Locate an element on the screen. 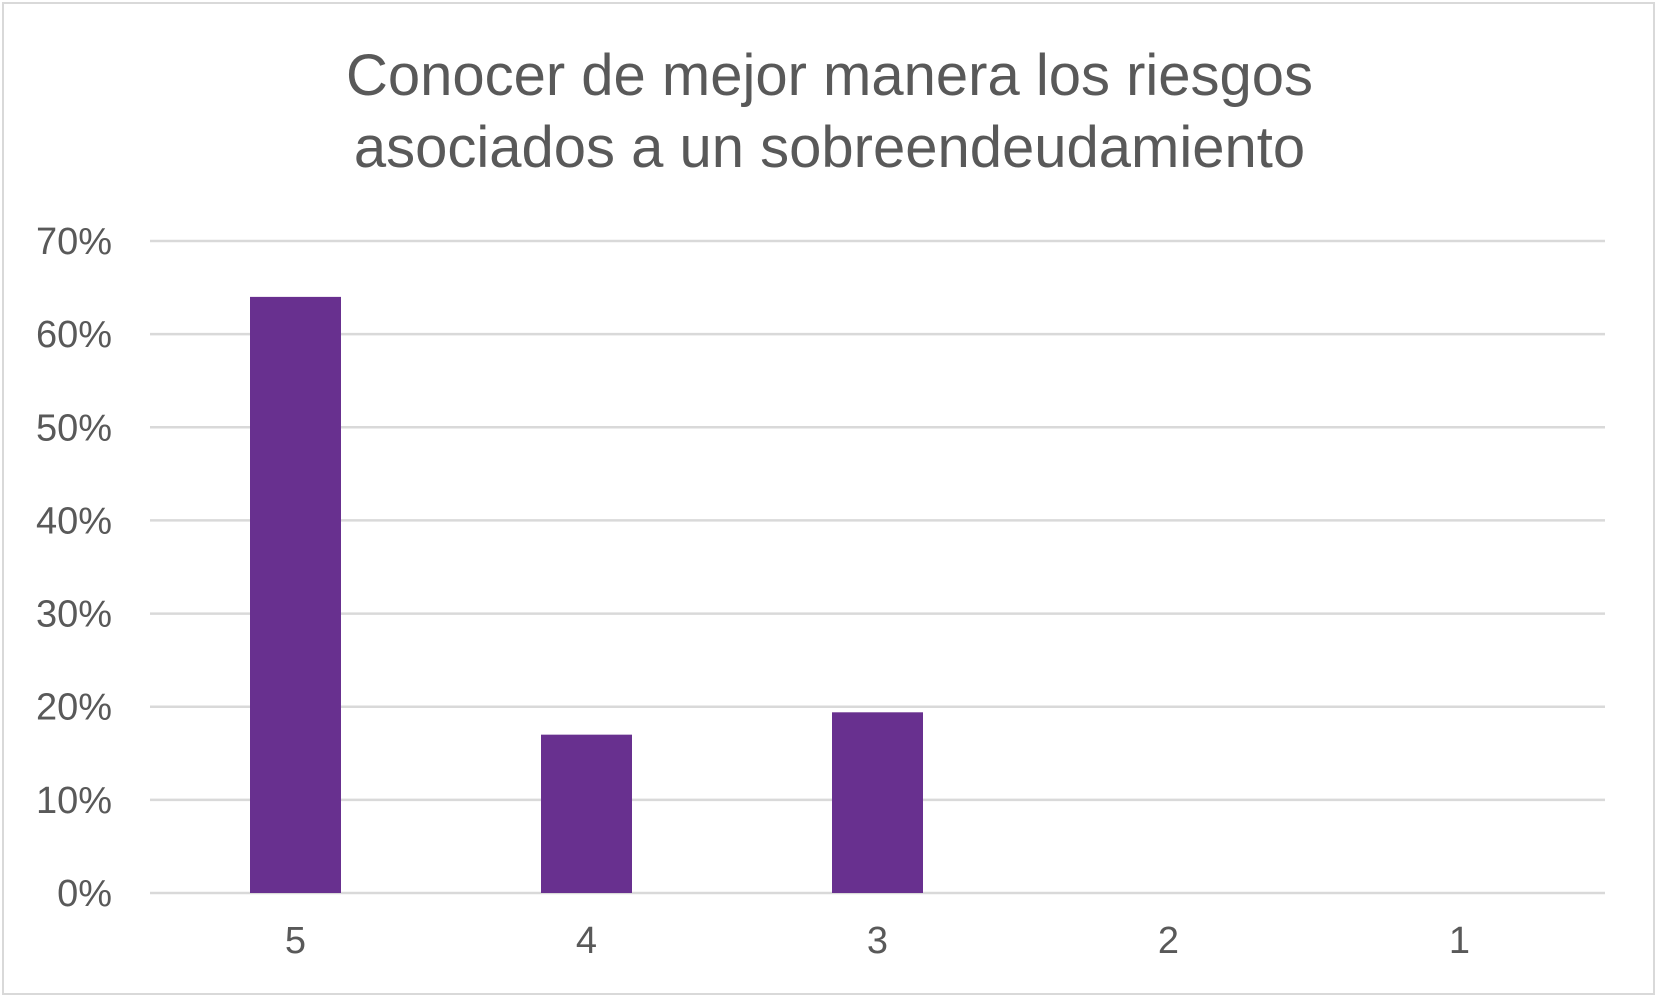 The width and height of the screenshot is (1659, 999). y-tick-label: 50% is located at coordinates (74, 428).